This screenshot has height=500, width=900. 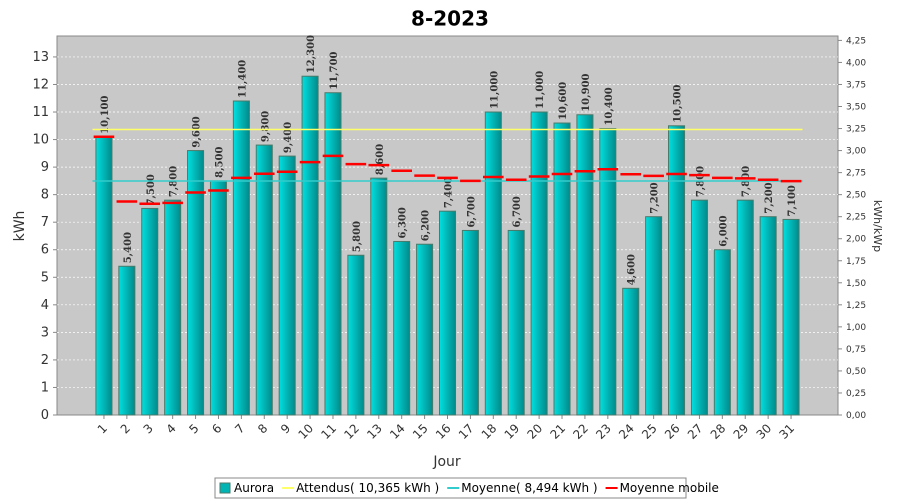 What do you see at coordinates (443, 431) in the screenshot?
I see `x-tick-label: 16` at bounding box center [443, 431].